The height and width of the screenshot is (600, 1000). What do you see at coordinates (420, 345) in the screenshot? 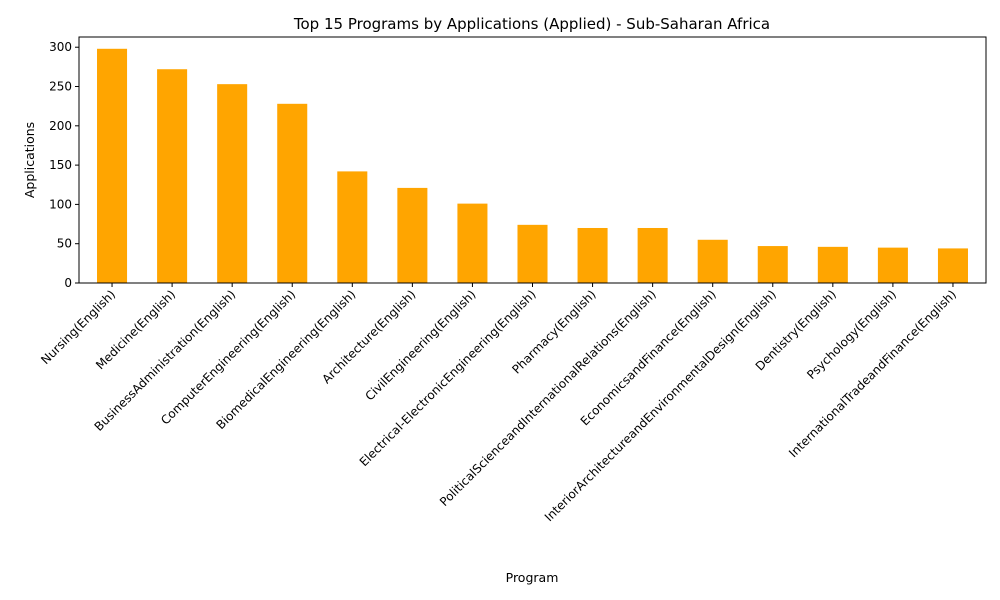
I see `x-tick-label-6: CivilEngineering(English)` at bounding box center [420, 345].